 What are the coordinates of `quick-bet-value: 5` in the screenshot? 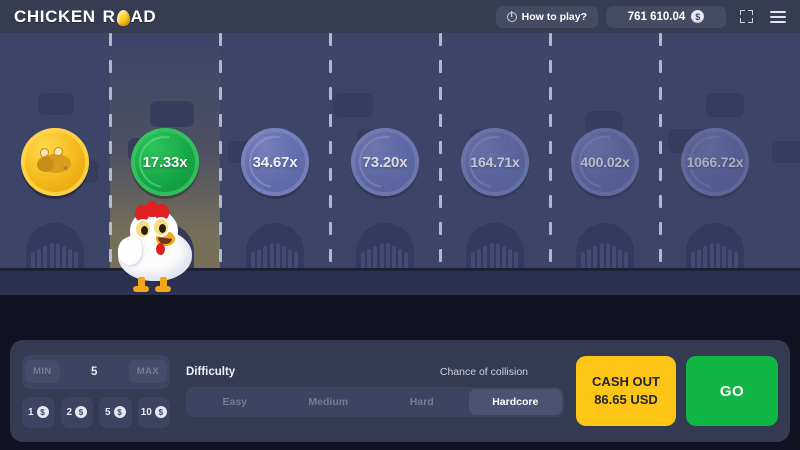 It's located at (107, 412).